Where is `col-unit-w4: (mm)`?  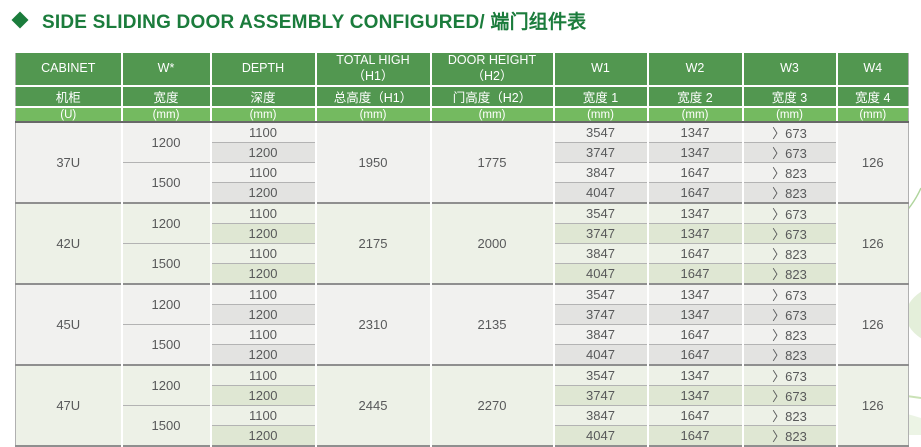
col-unit-w4: (mm) is located at coordinates (872, 115).